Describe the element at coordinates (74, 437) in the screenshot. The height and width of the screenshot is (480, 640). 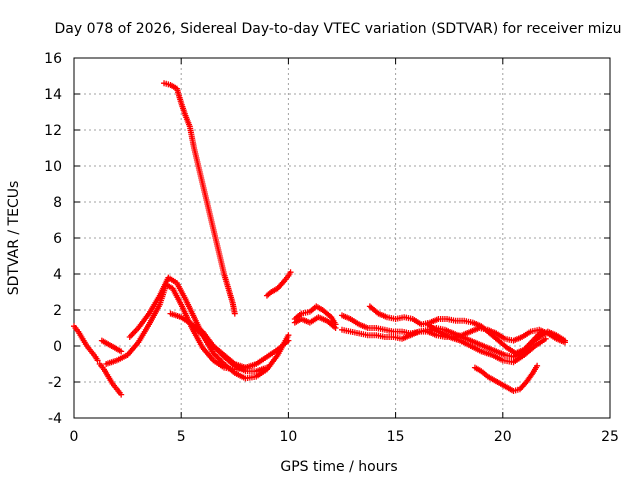
I see `x-tick-label: 0` at that location.